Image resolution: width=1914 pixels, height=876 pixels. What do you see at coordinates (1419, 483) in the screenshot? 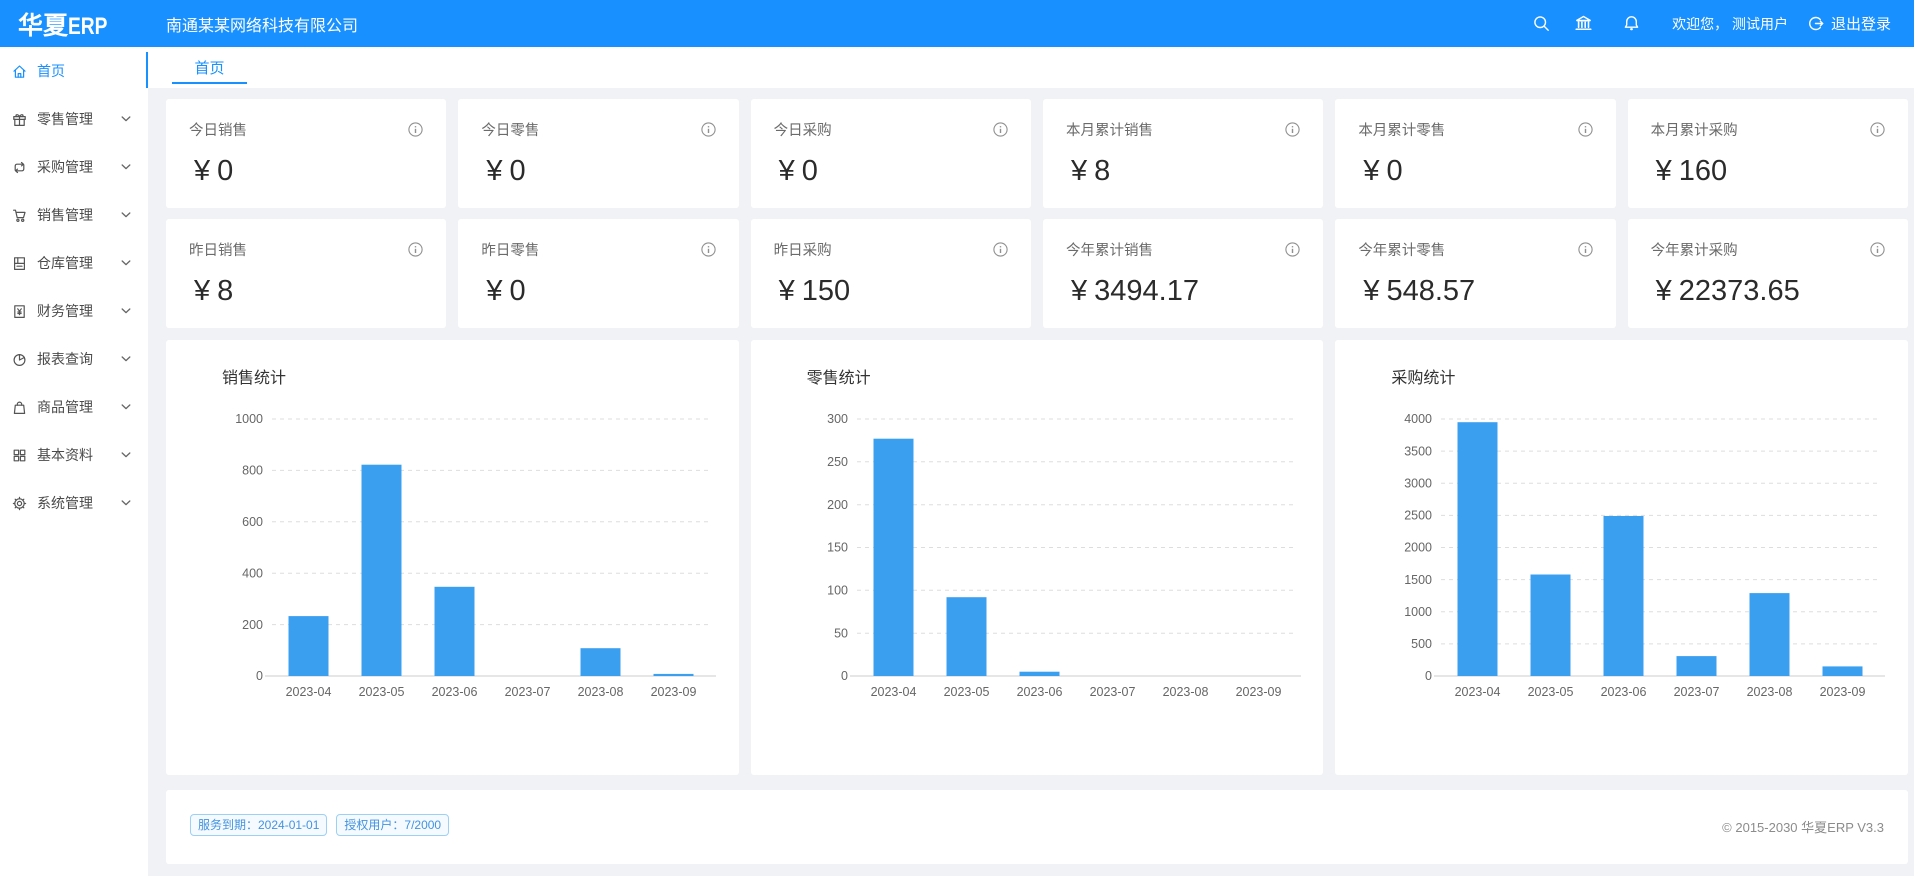
I see `svg-text: 3000` at bounding box center [1419, 483].